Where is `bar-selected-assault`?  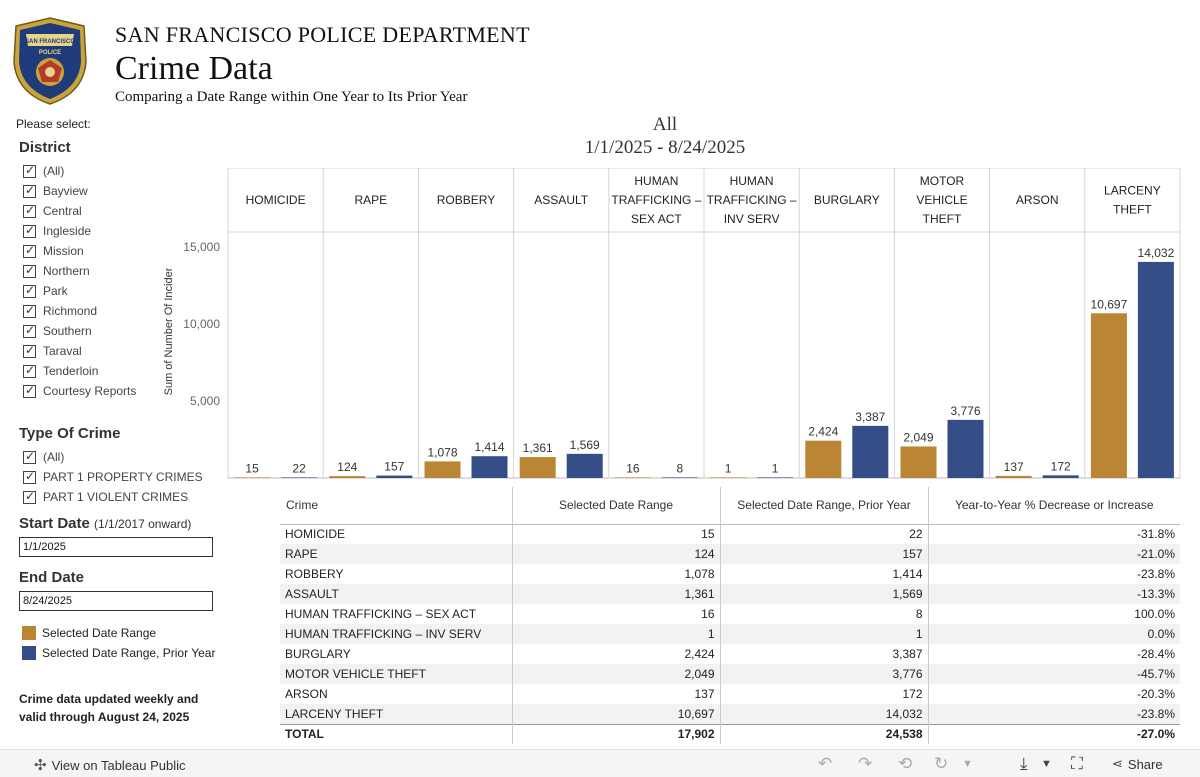 bar-selected-assault is located at coordinates (537, 467).